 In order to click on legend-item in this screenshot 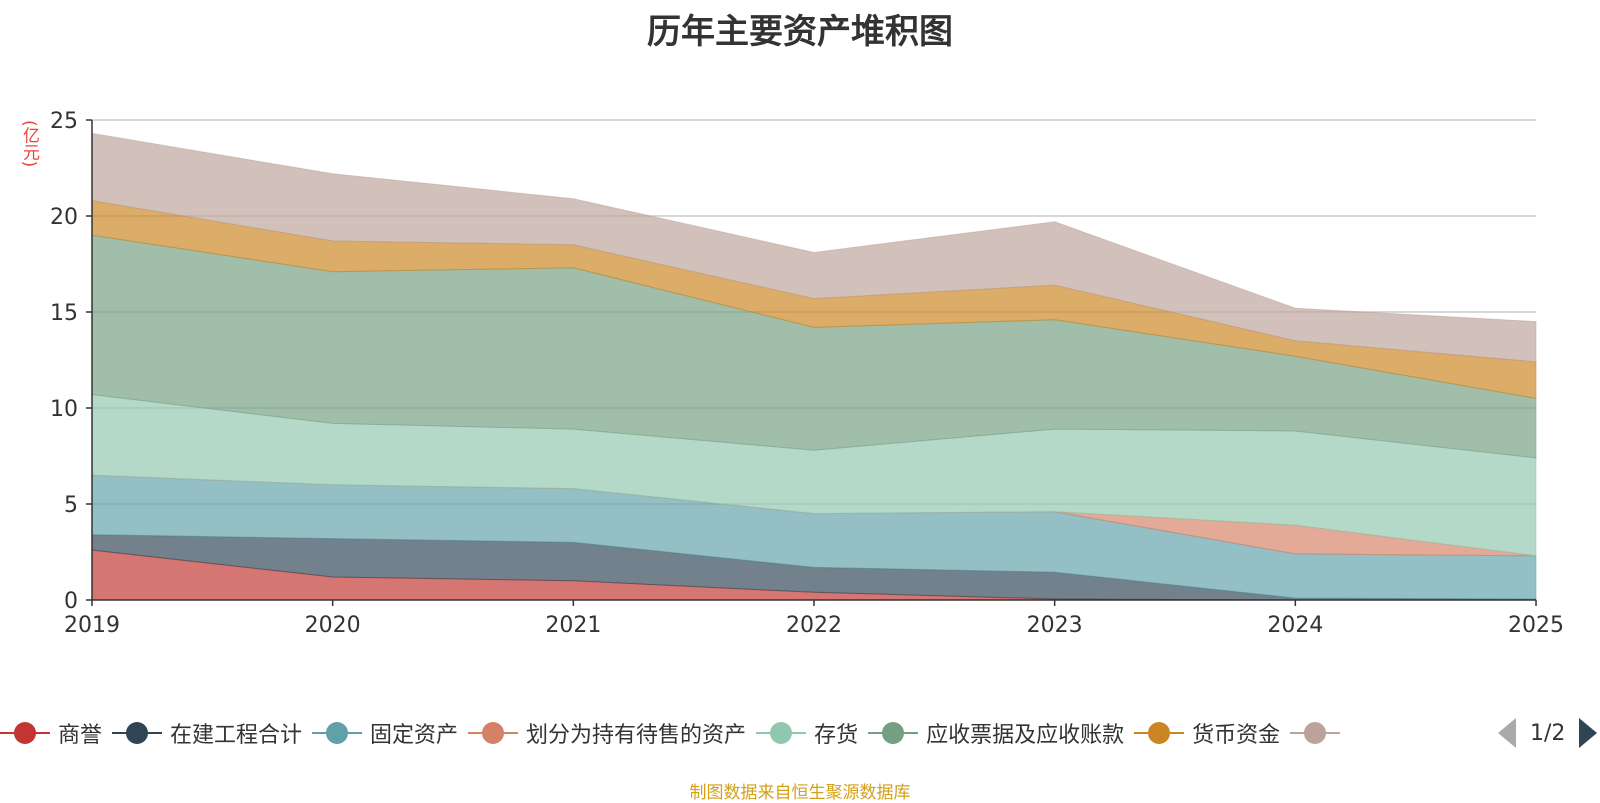, I will do `click(1319, 733)`.